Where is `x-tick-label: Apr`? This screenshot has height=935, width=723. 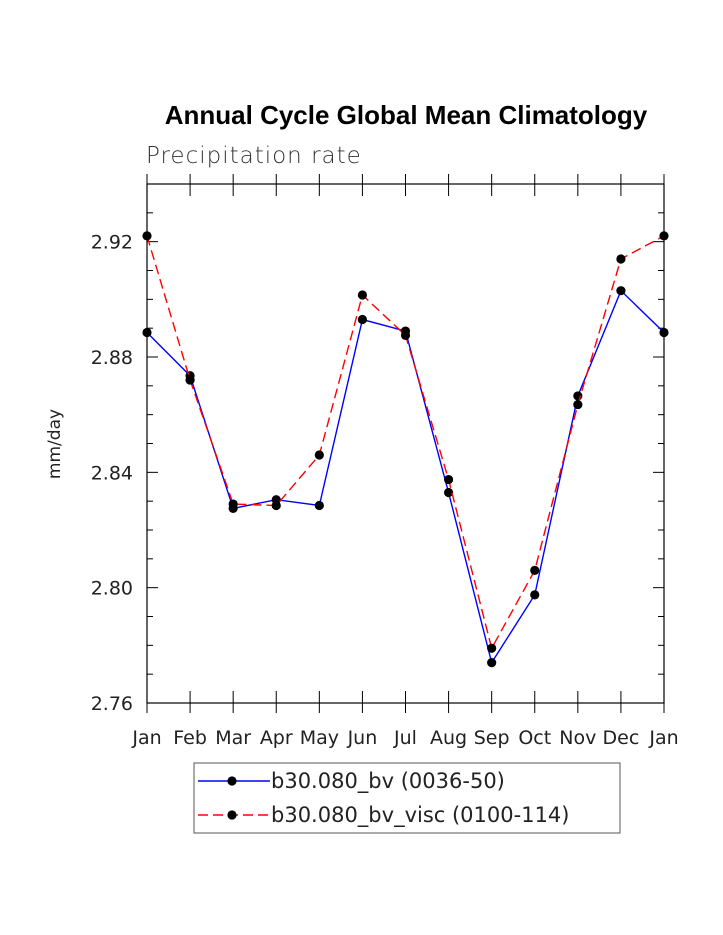 x-tick-label: Apr is located at coordinates (276, 738).